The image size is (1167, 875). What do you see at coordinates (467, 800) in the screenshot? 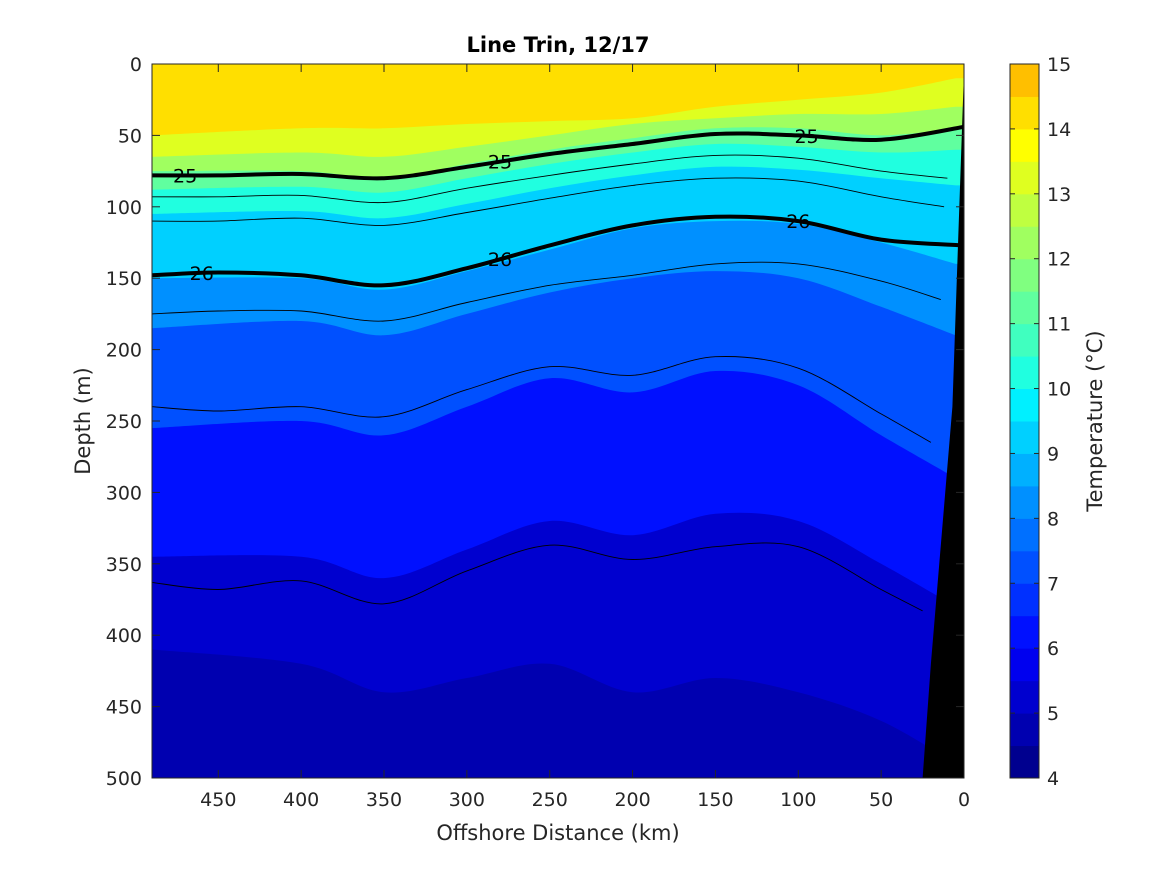
I see `x-tick-label: 300` at bounding box center [467, 800].